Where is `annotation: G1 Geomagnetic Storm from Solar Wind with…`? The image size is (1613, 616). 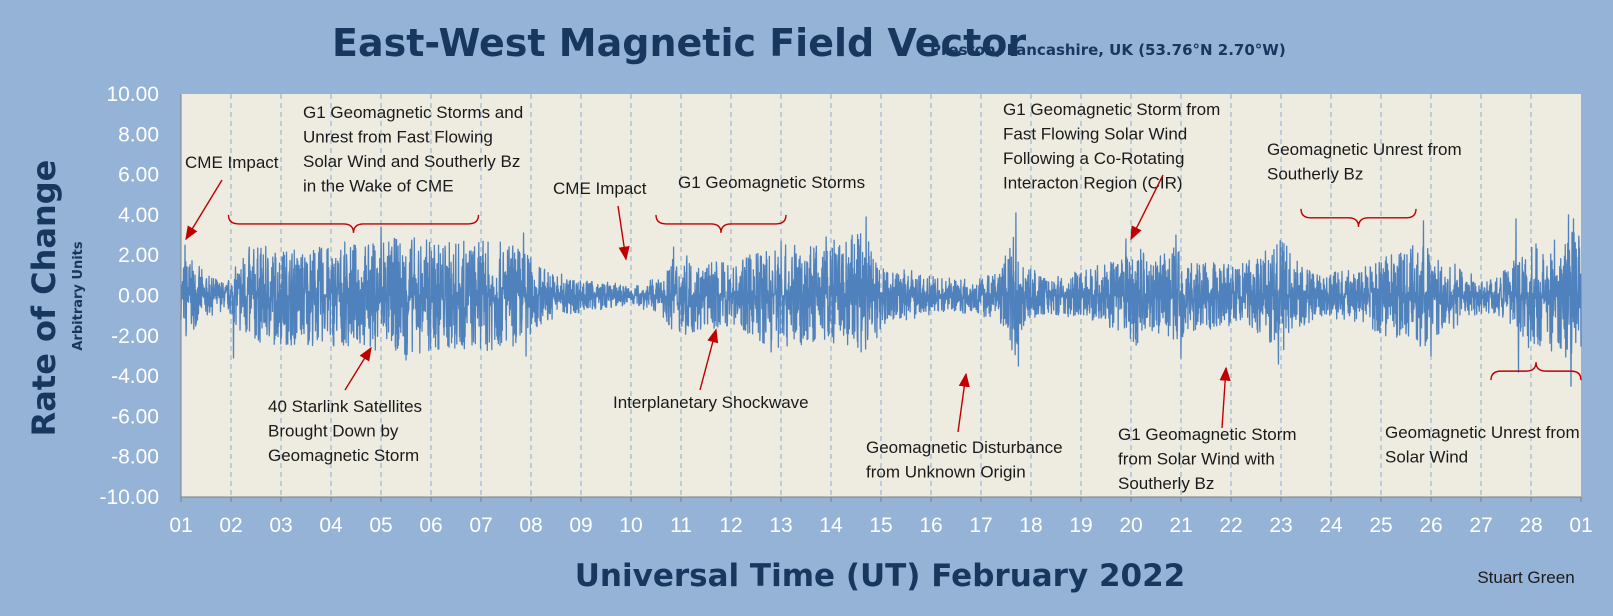 annotation: G1 Geomagnetic Storm from Solar Wind with… is located at coordinates (1207, 429).